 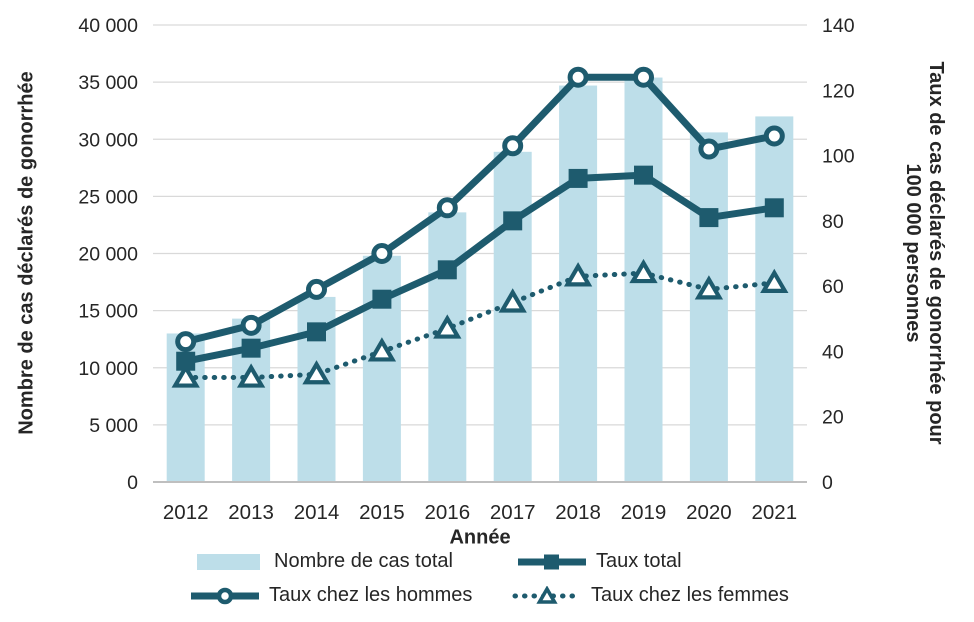 I want to click on legend-label: Nombre de cas total, so click(x=363, y=561).